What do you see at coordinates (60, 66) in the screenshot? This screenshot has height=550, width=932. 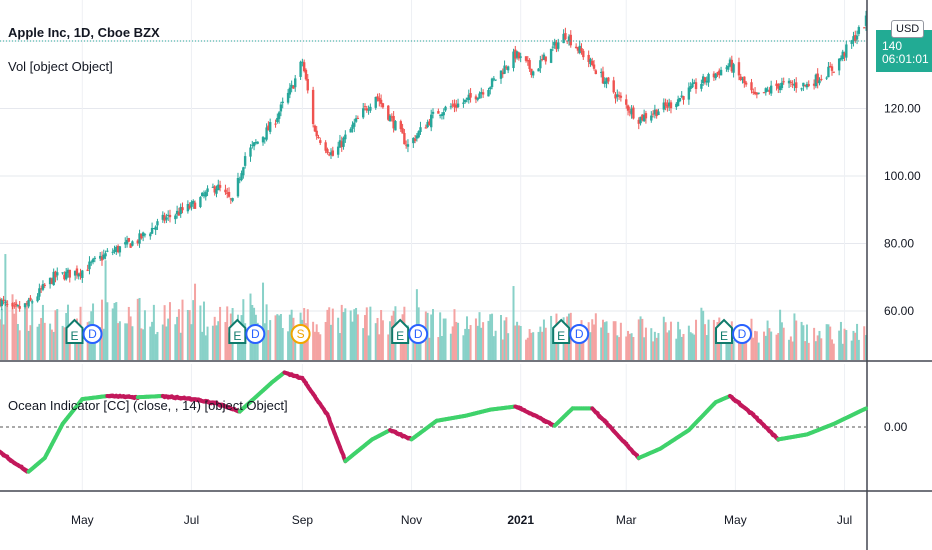 I see `volume-legend: Vol [object Object]` at bounding box center [60, 66].